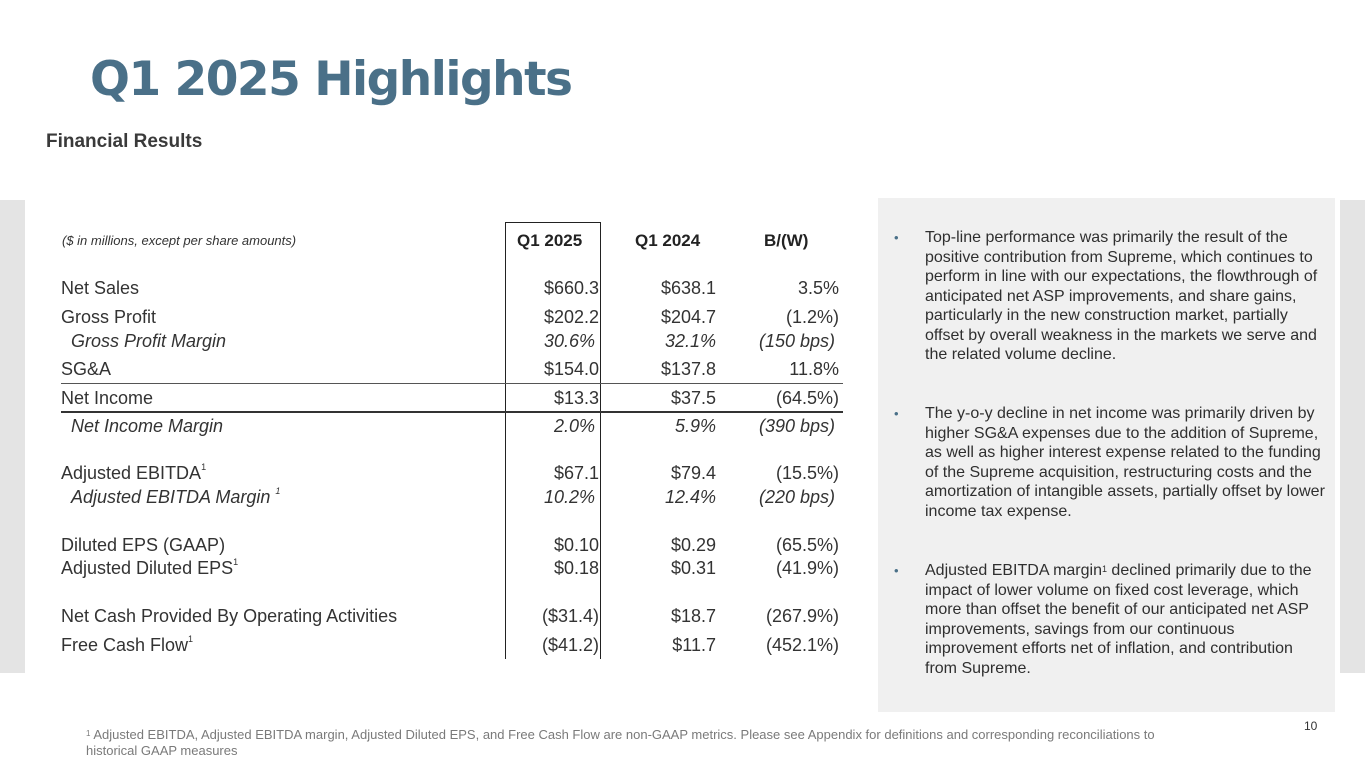 This screenshot has width=1365, height=768. Describe the element at coordinates (802, 645) in the screenshot. I see `value-change: (452.1%)` at that location.